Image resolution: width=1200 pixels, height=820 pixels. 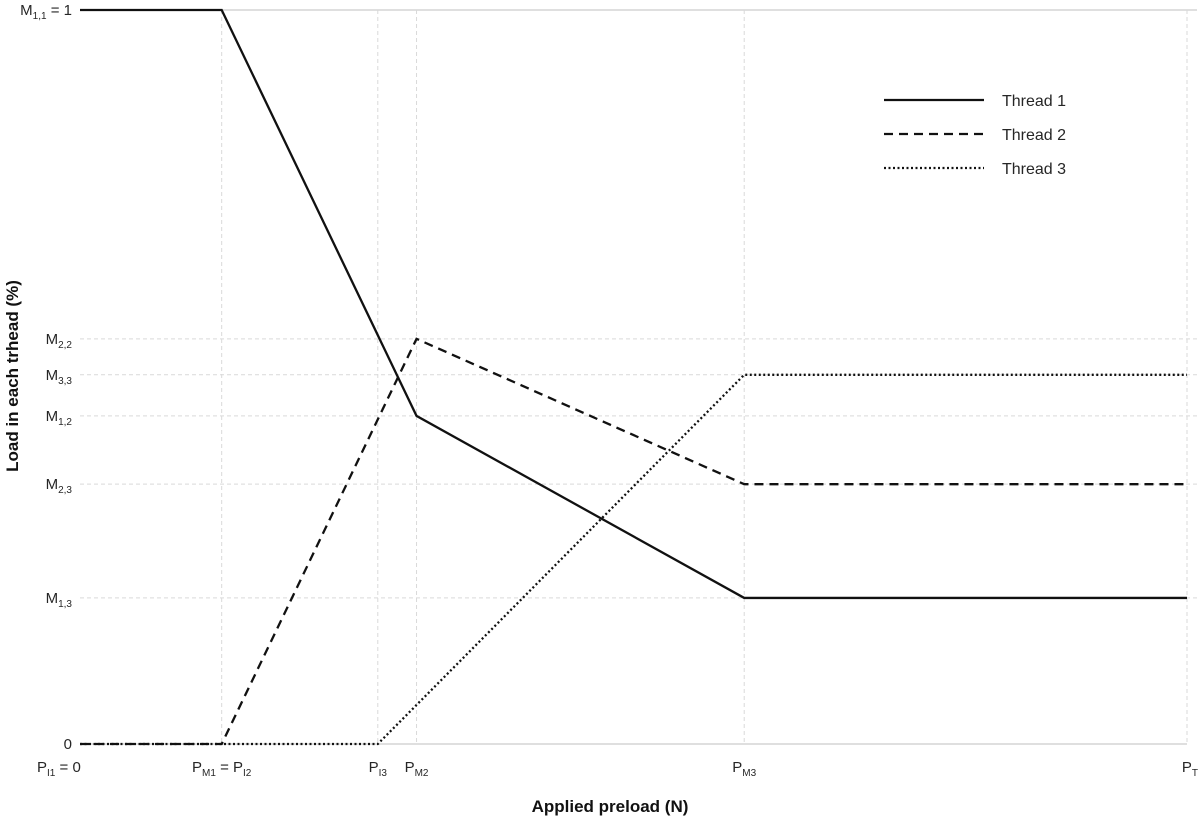 What do you see at coordinates (59, 486) in the screenshot?
I see `y-tick-label: M2,3` at bounding box center [59, 486].